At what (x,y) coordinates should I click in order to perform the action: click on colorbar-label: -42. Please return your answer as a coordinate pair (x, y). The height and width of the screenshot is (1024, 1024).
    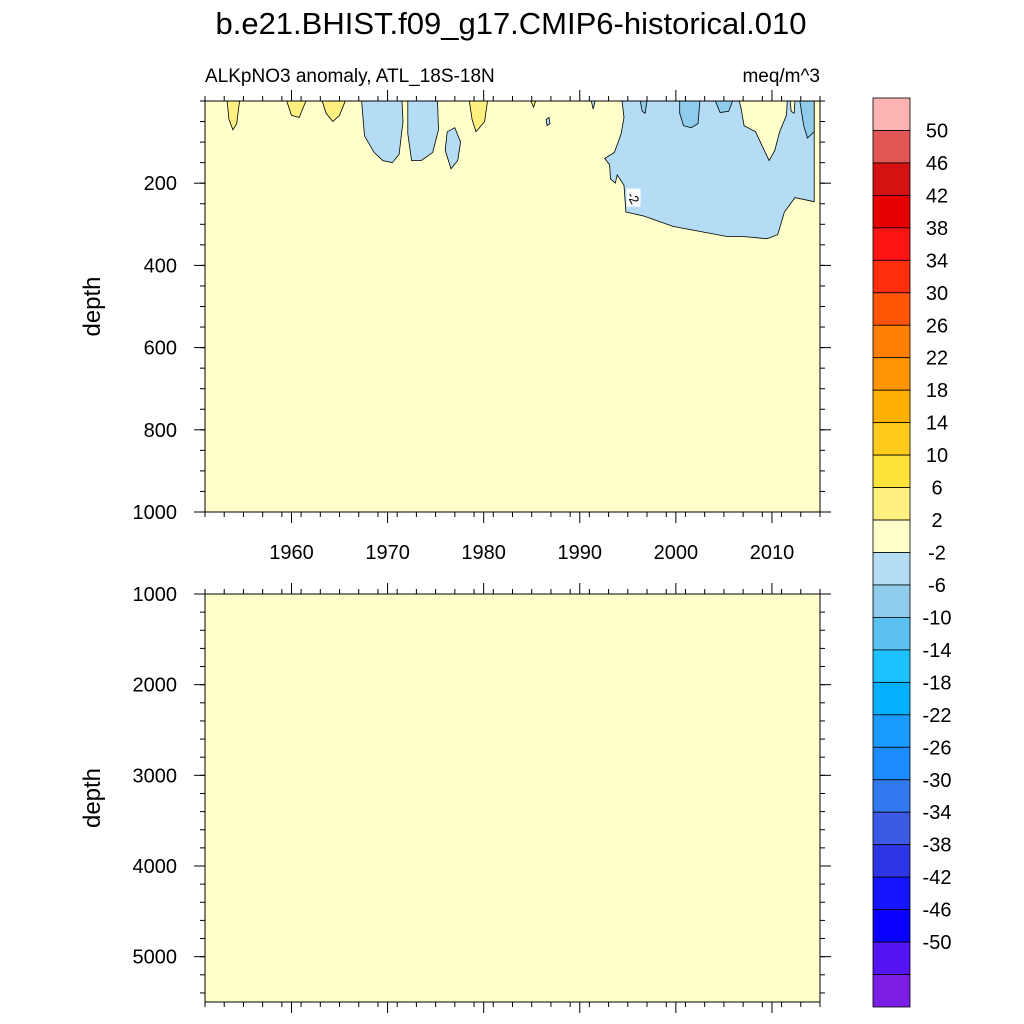
    Looking at the image, I should click on (937, 878).